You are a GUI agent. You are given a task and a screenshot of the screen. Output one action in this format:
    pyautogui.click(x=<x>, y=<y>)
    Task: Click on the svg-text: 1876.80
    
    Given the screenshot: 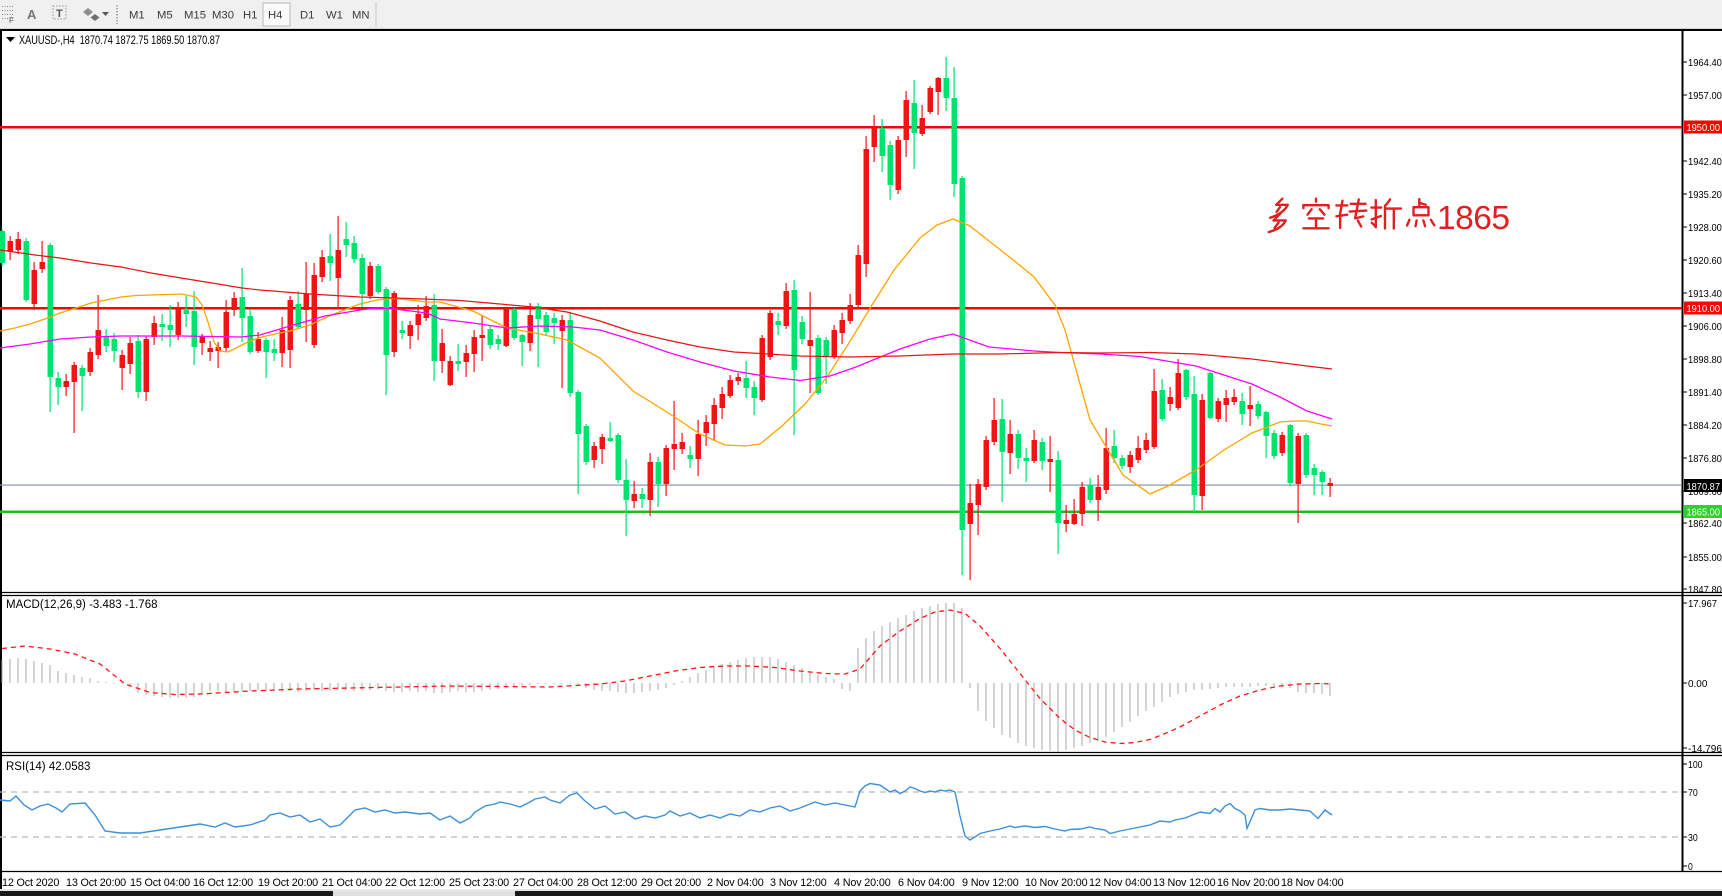 What is the action you would take?
    pyautogui.click(x=1705, y=459)
    